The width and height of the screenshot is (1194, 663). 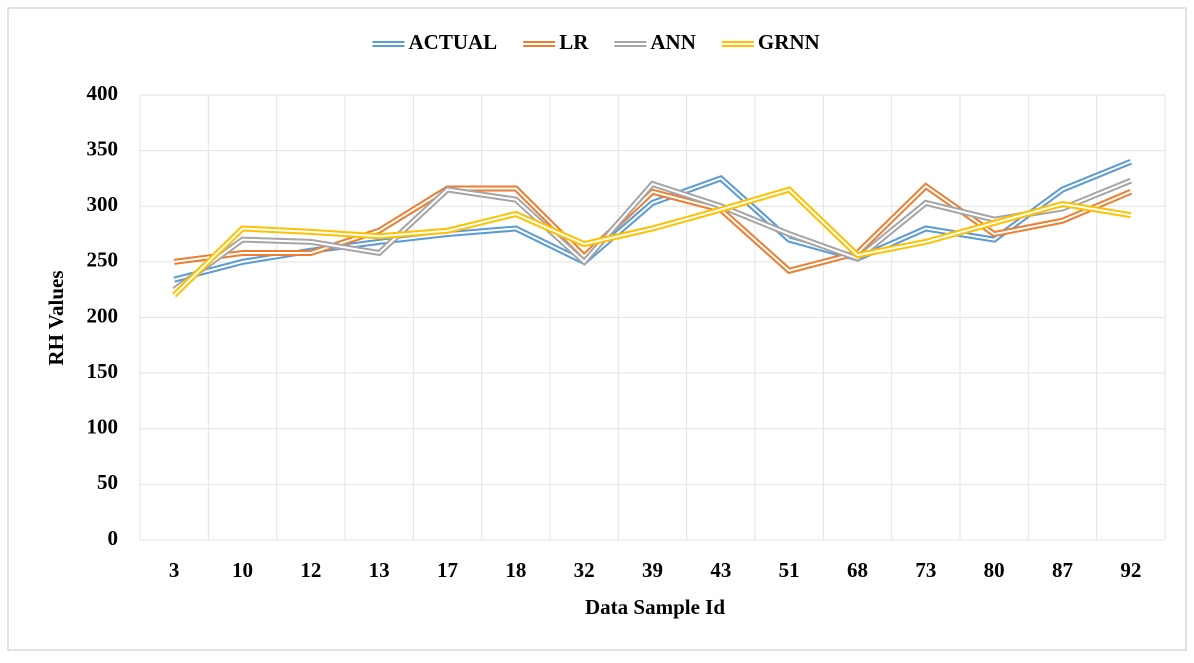 What do you see at coordinates (103, 148) in the screenshot?
I see `y-tick-label: 350` at bounding box center [103, 148].